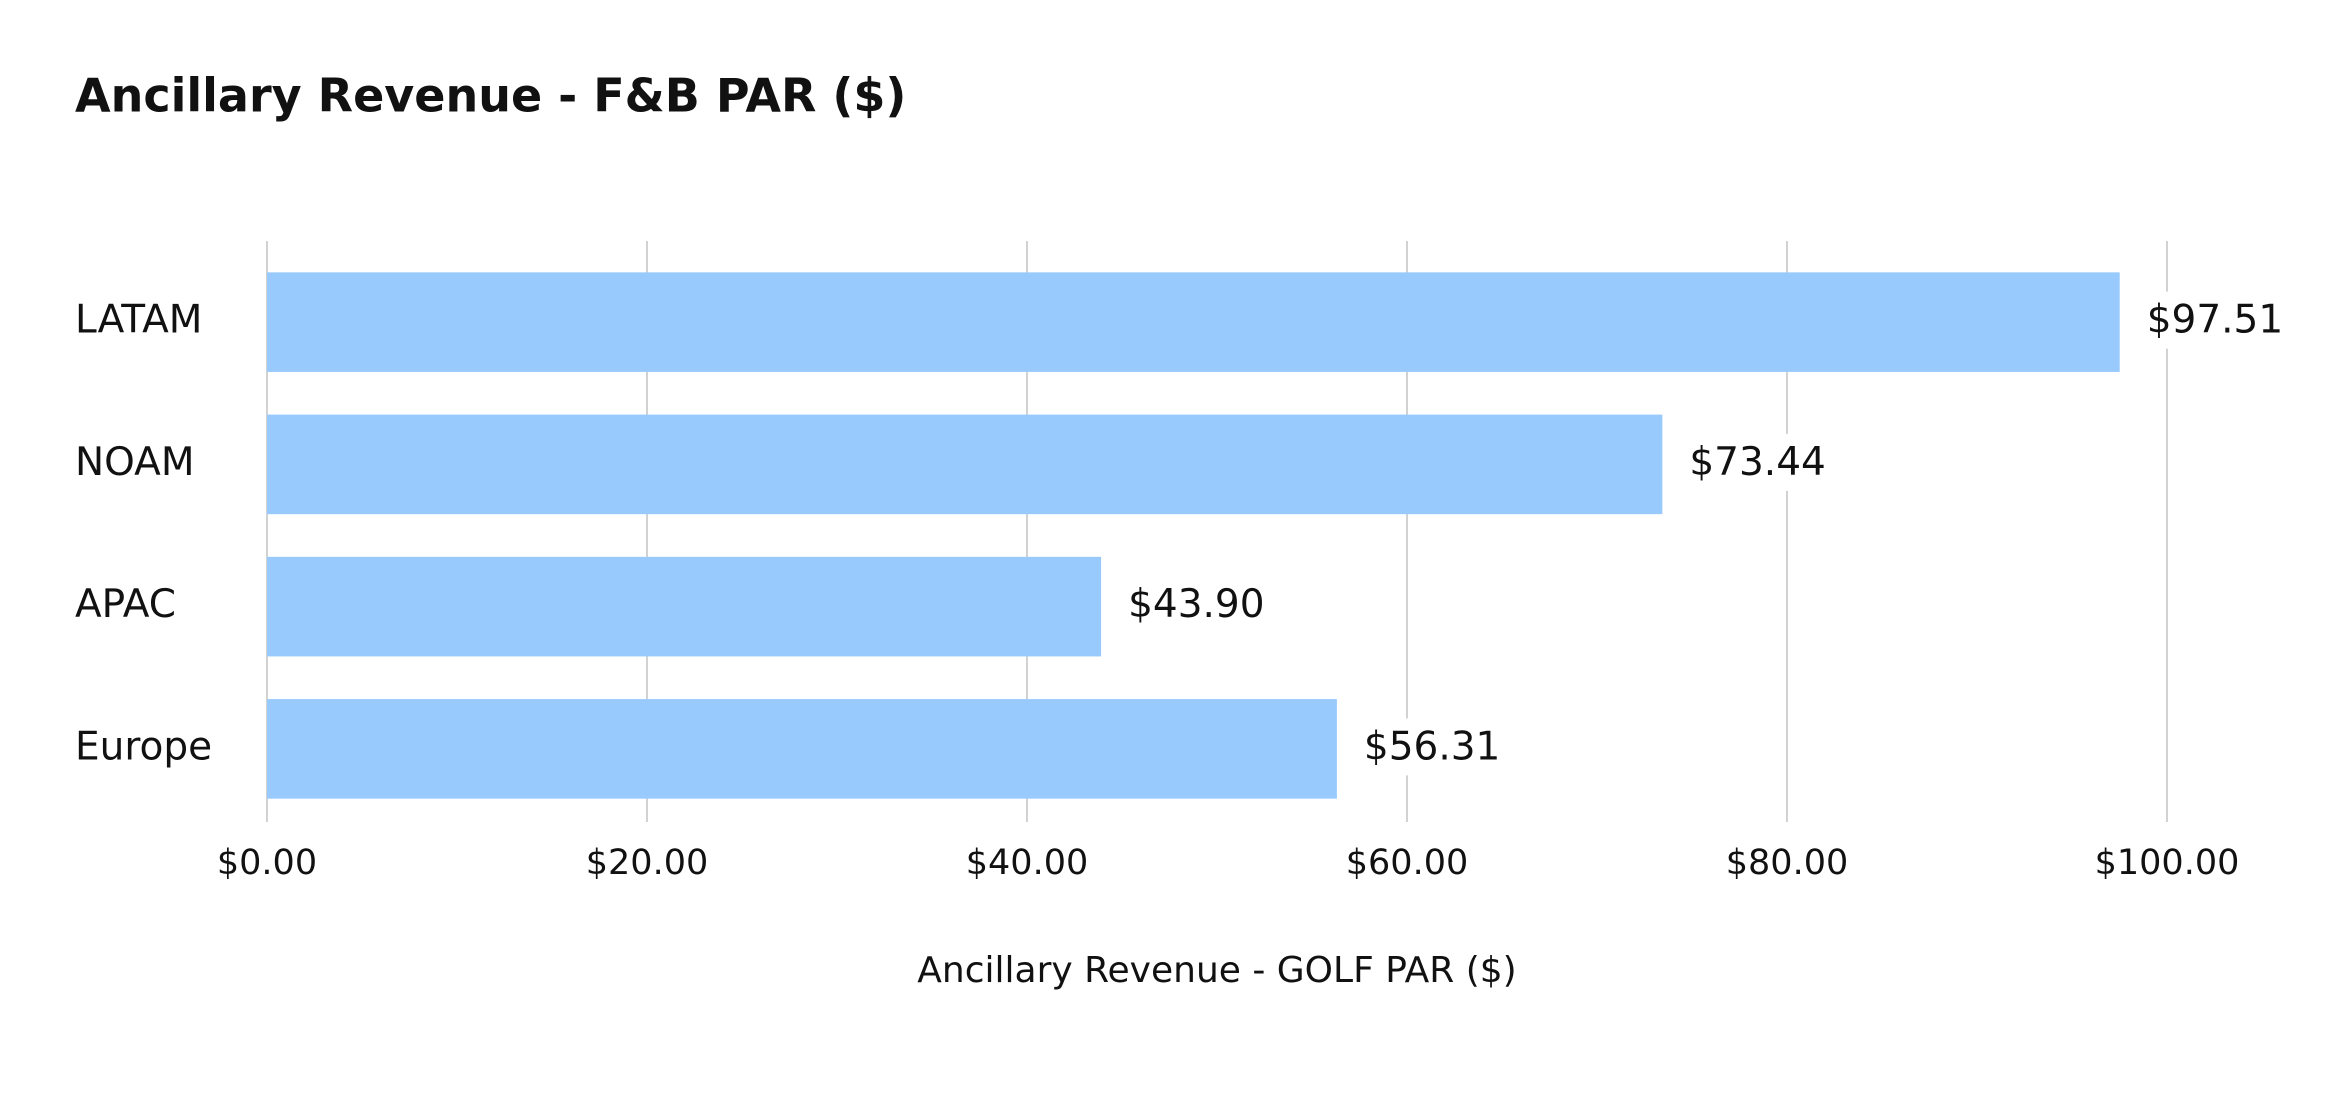 Image resolution: width=2341 pixels, height=1108 pixels. I want to click on x-tick-label: $100.00, so click(2167, 863).